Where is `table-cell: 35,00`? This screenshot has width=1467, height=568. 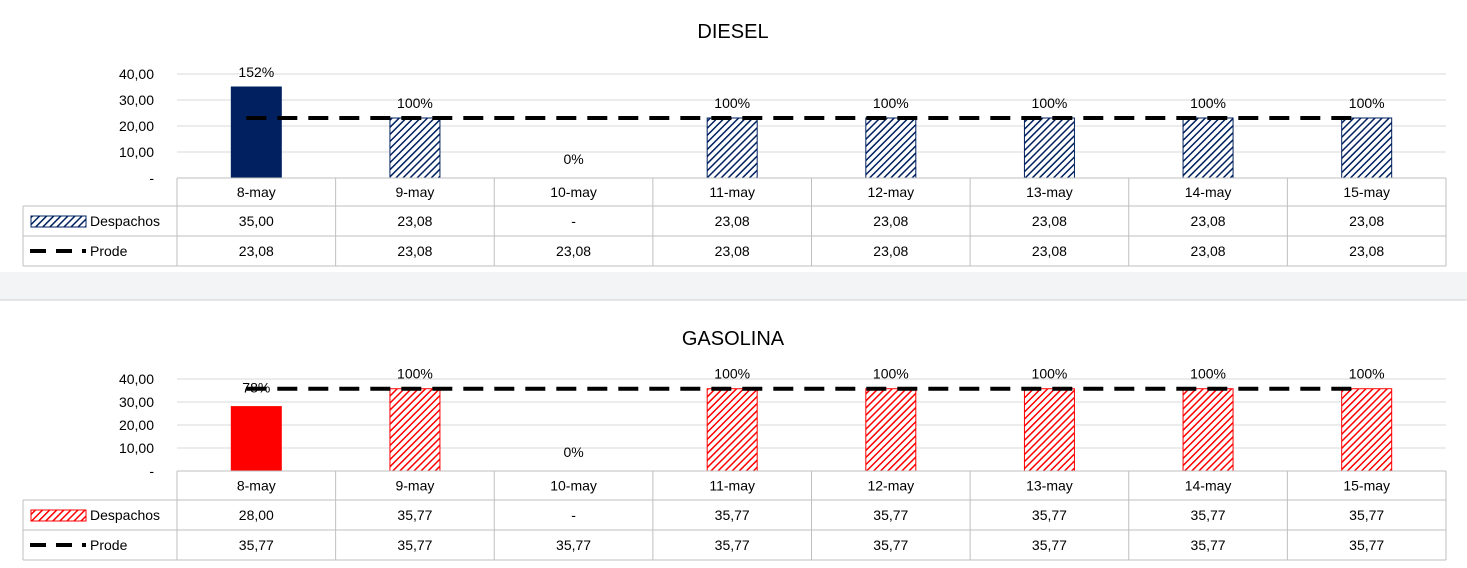
table-cell: 35,00 is located at coordinates (256, 221).